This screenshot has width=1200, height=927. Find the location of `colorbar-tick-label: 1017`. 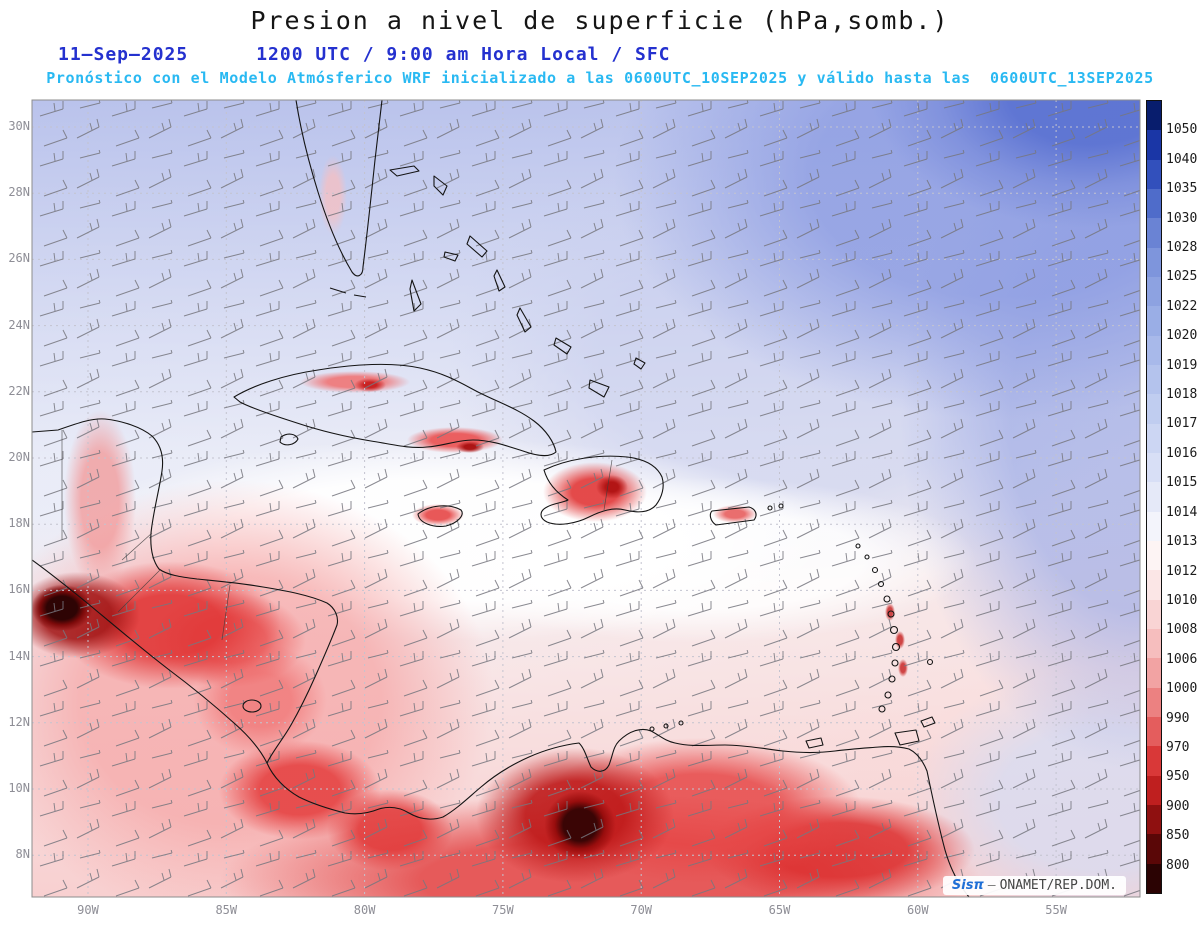

colorbar-tick-label: 1017 is located at coordinates (1182, 424).